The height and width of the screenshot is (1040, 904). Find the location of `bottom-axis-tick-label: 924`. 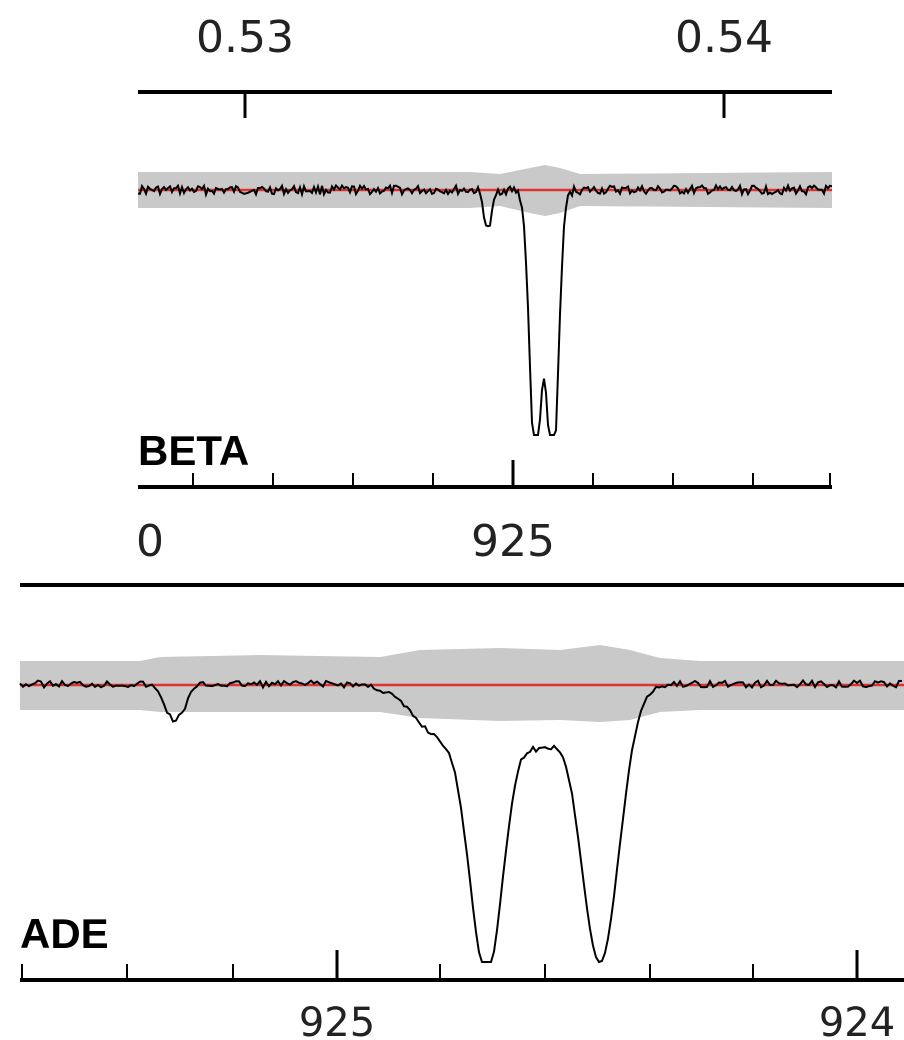

bottom-axis-tick-label: 924 is located at coordinates (857, 1020).